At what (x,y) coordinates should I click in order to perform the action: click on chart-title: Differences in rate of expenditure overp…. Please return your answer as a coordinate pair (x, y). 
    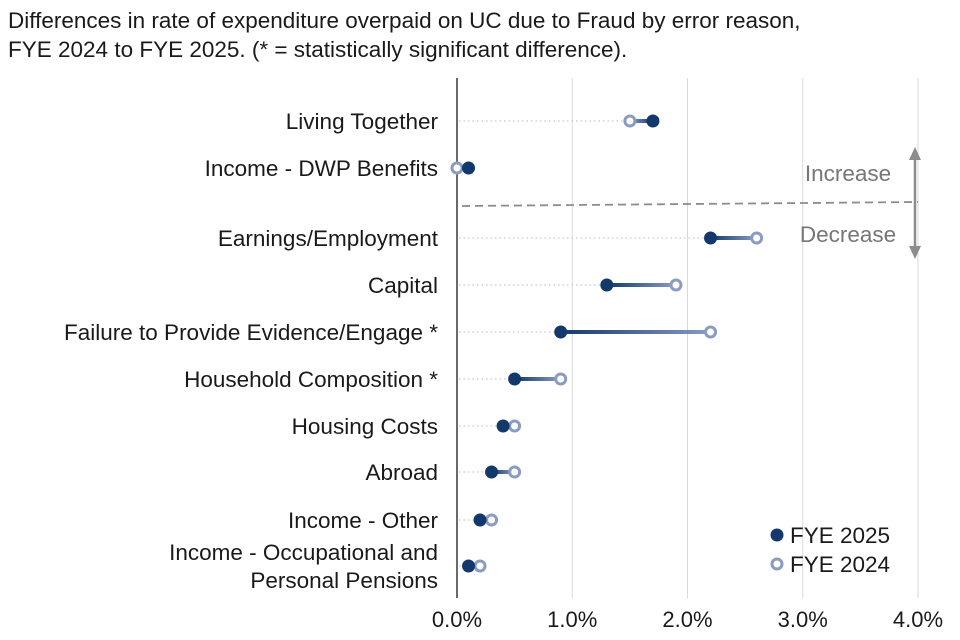
    Looking at the image, I should click on (478, 35).